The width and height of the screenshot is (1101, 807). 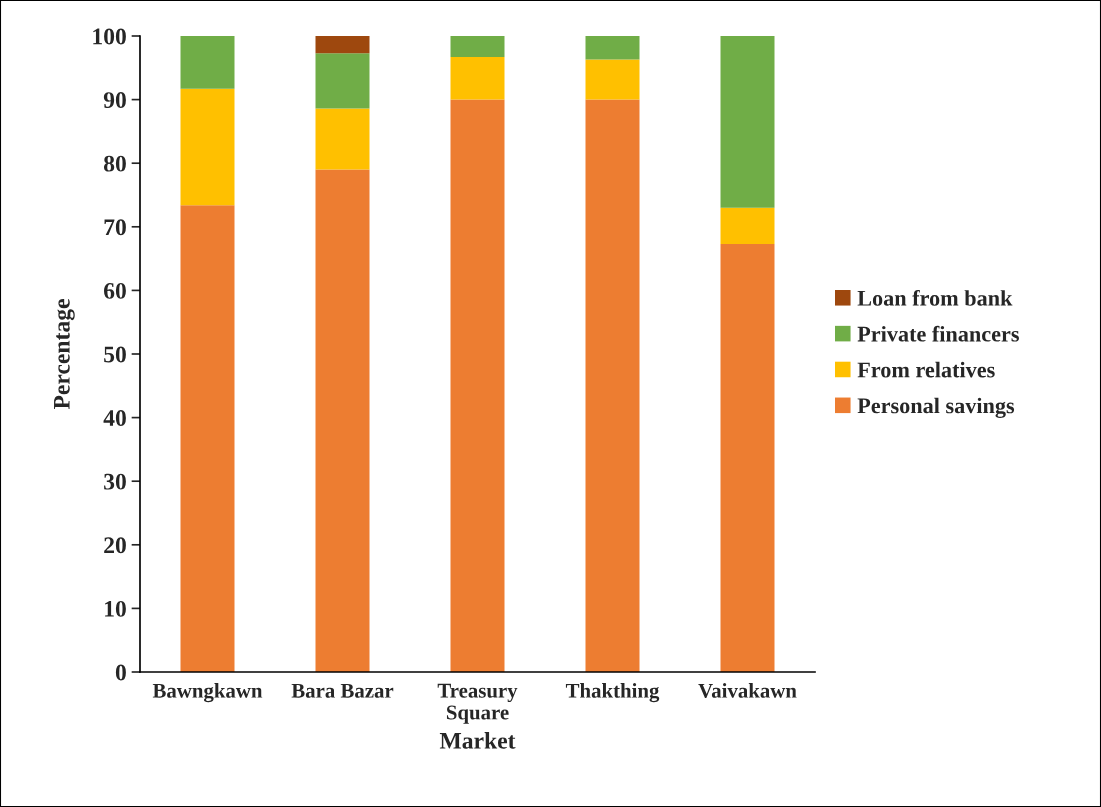 I want to click on y-tick-label: 100, so click(x=109, y=36).